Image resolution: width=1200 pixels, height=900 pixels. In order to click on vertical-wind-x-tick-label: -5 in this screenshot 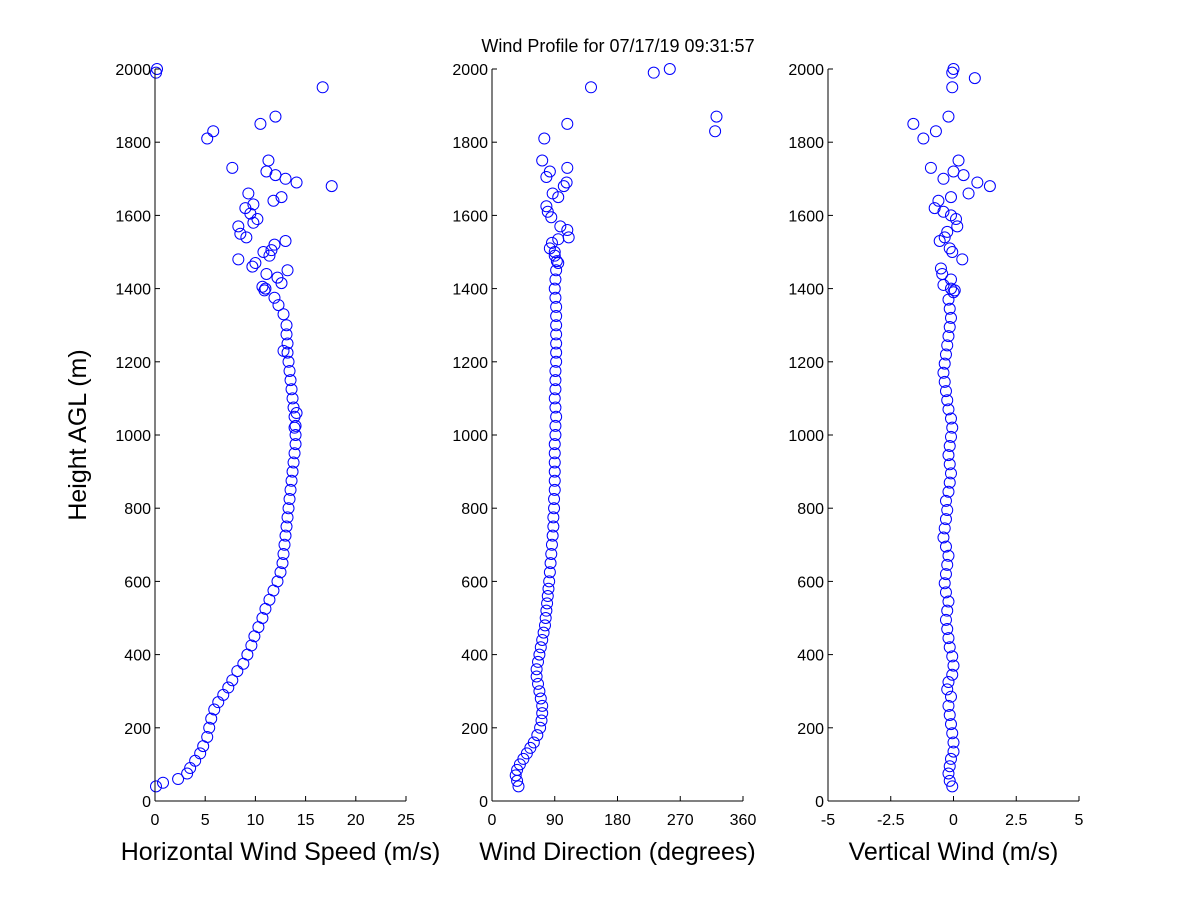, I will do `click(828, 820)`.